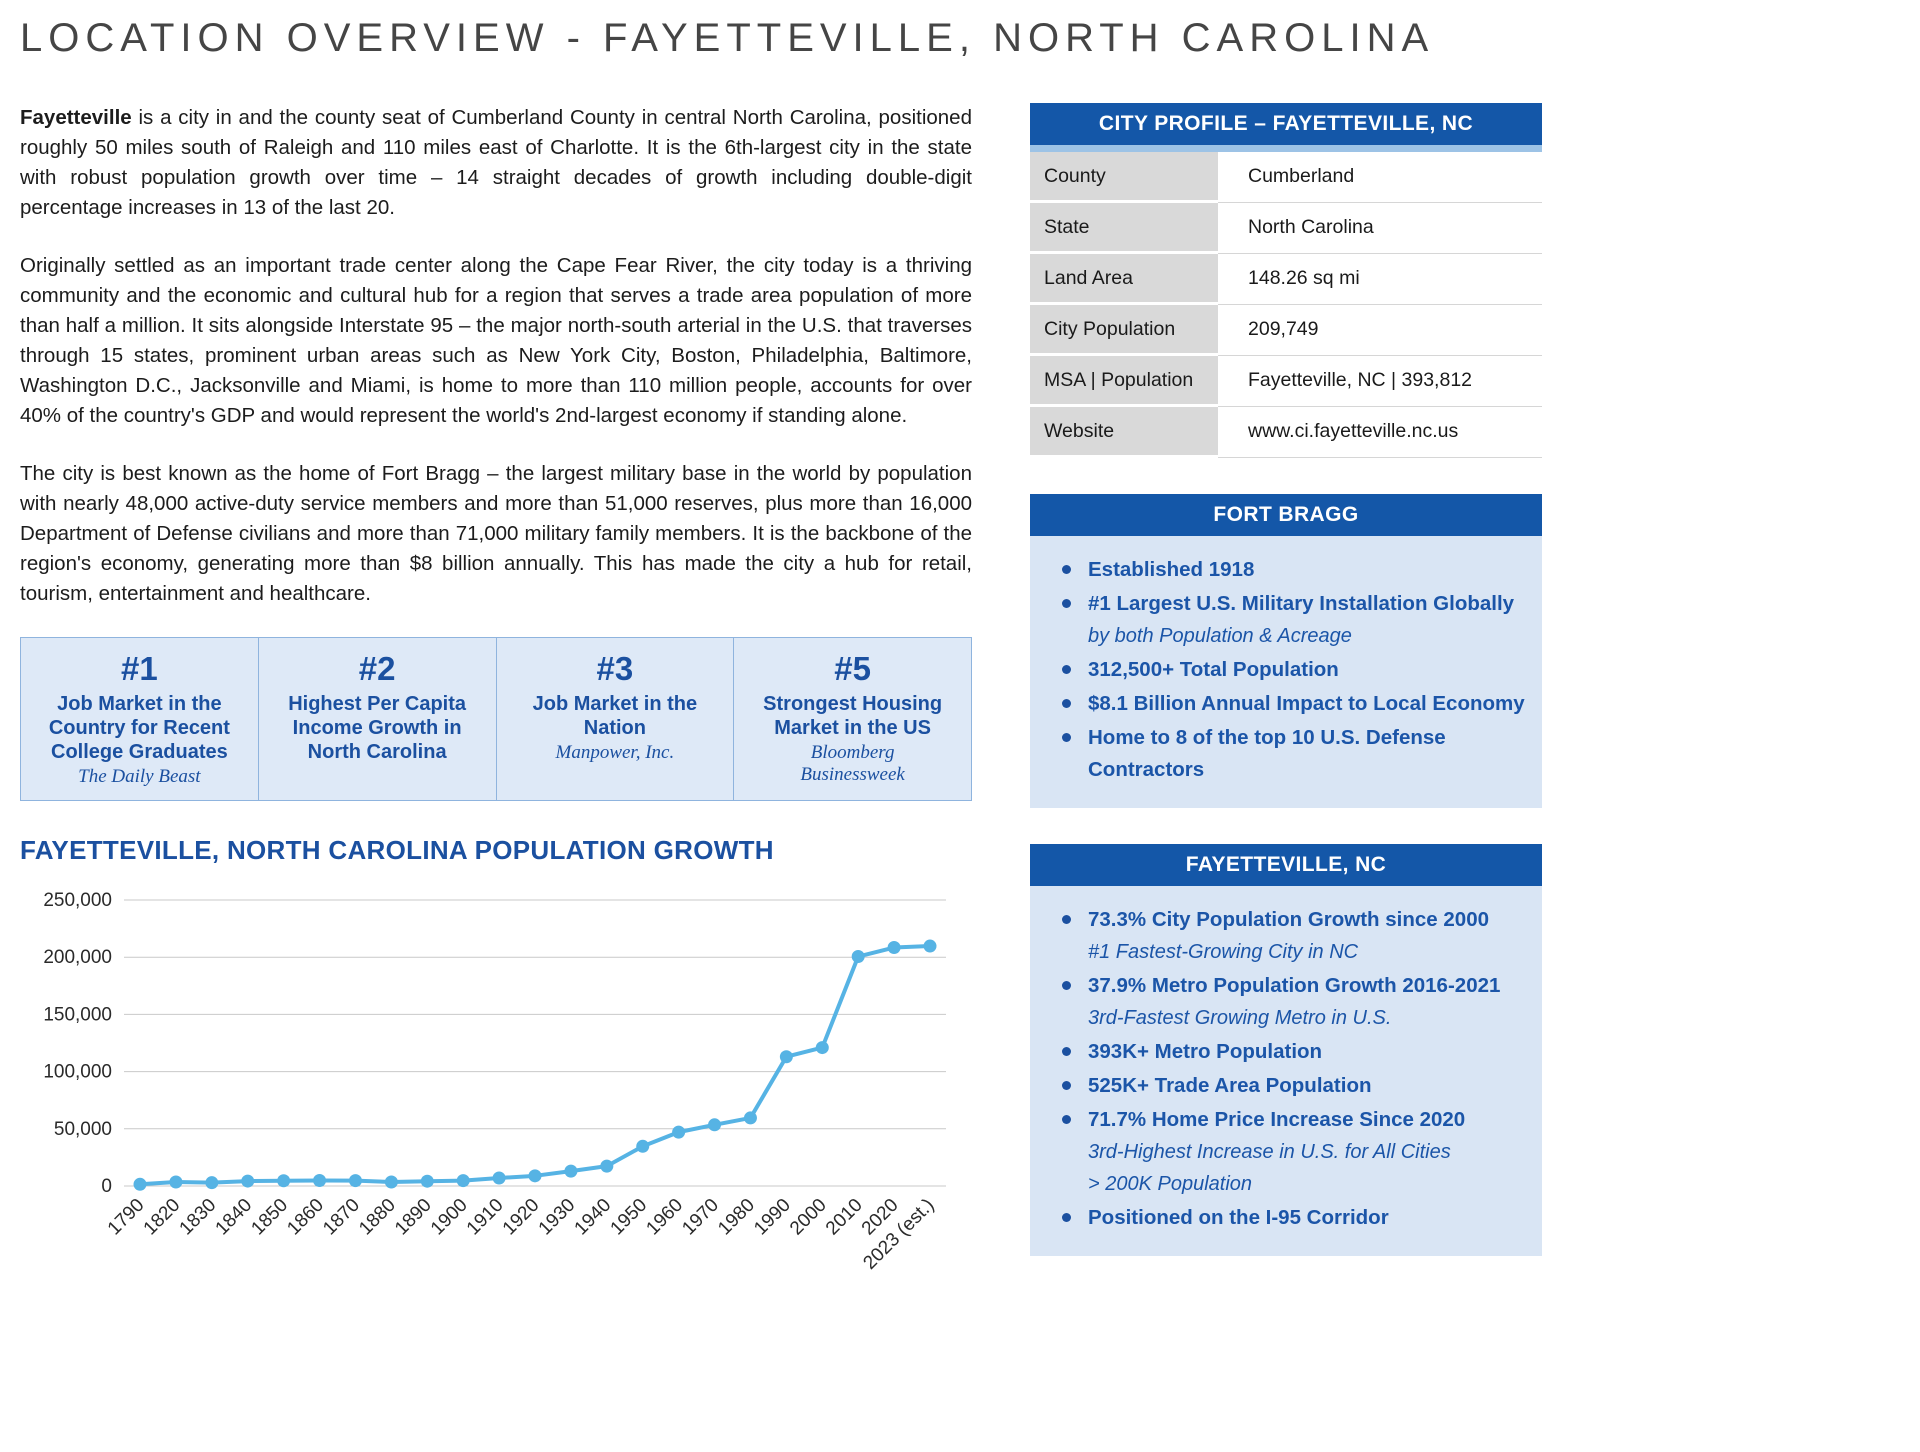 This screenshot has height=1452, width=1920. What do you see at coordinates (1240, 1018) in the screenshot?
I see `bullet-subtext: 3rd-Fastest Growing Metro in U.S.` at bounding box center [1240, 1018].